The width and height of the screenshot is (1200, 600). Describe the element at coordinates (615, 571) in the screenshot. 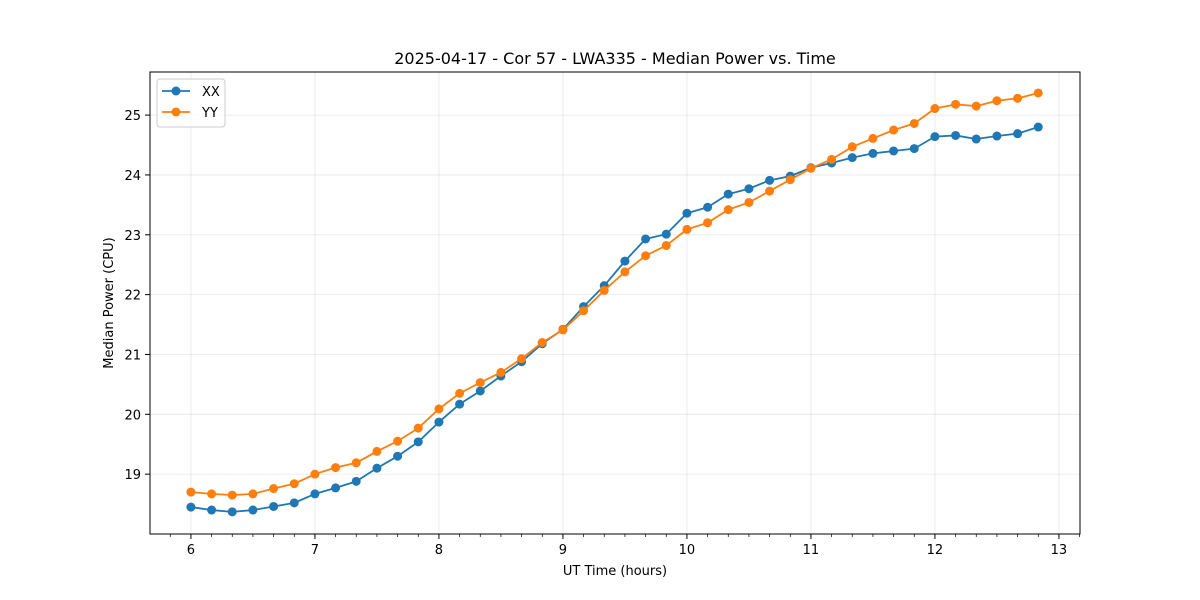

I see `x-axis-label: UT Time (hours)` at that location.